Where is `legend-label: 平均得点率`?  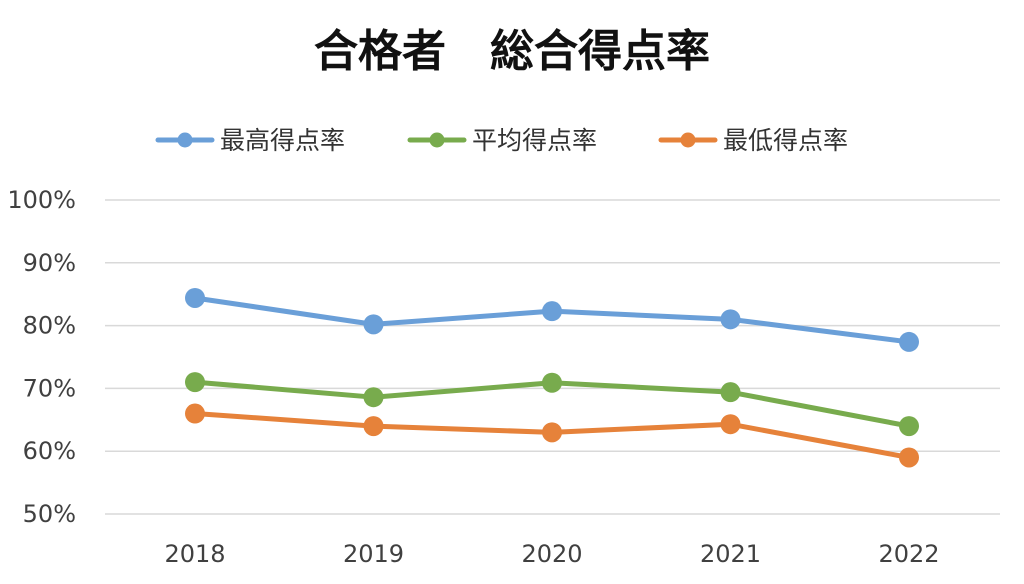 legend-label: 平均得点率 is located at coordinates (534, 140).